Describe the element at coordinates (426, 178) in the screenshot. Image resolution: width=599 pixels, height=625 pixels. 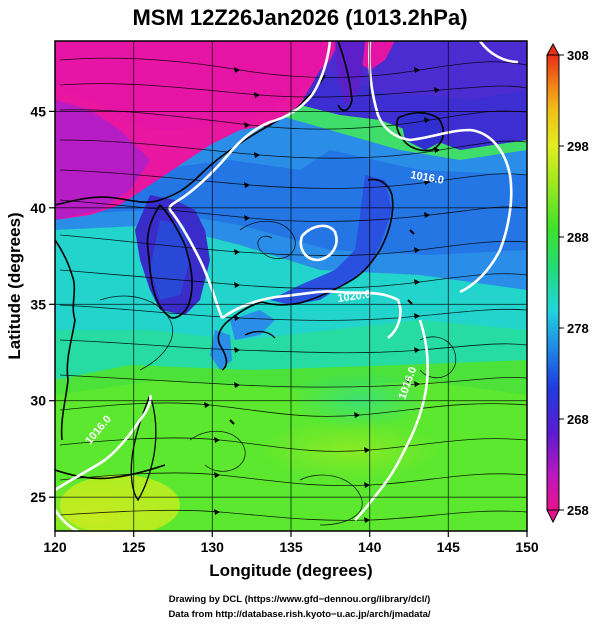
I see `contour-label-north: 1016.0` at that location.